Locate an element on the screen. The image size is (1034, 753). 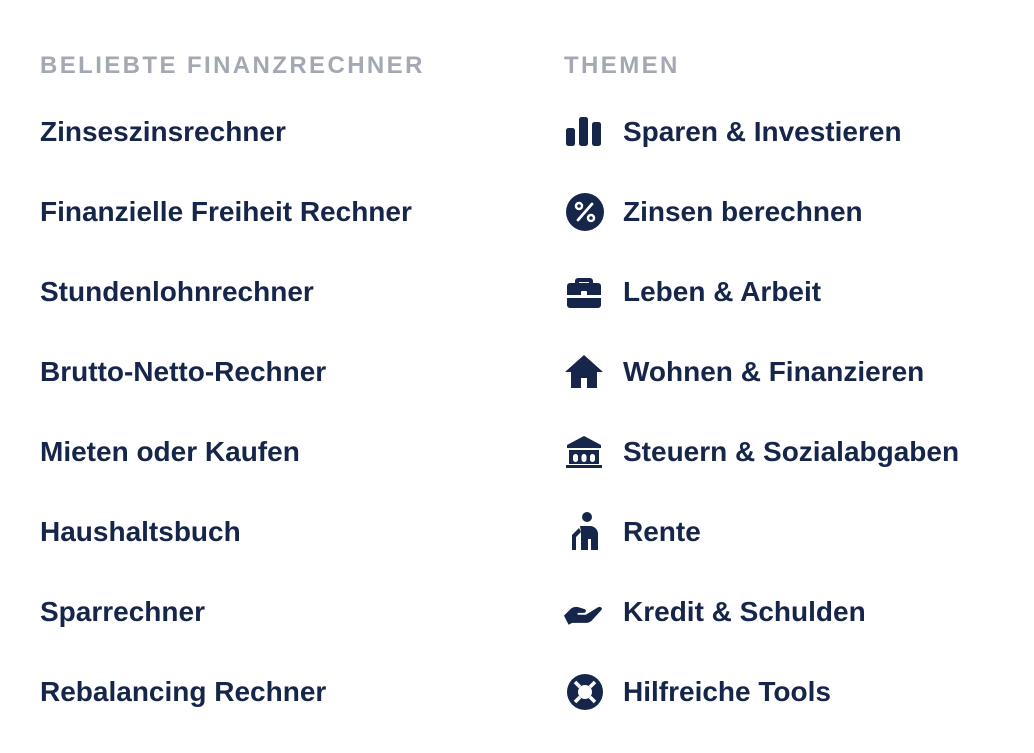
topic-wohnen-finanzieren: Wohnen & Finanzieren is located at coordinates (744, 372).